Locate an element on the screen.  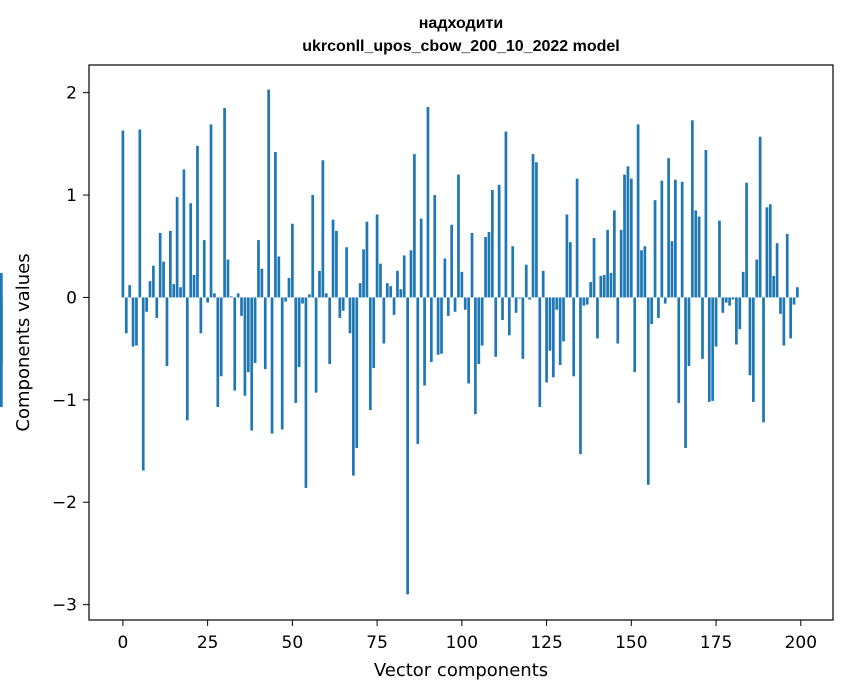
x-tick-label: 200 is located at coordinates (801, 643).